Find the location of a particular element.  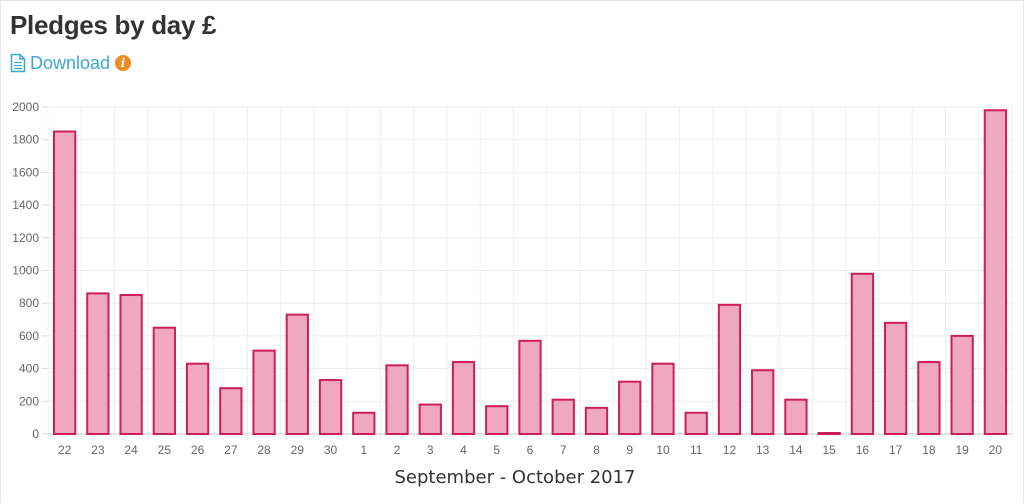

x-tick-label: 9 is located at coordinates (629, 450).